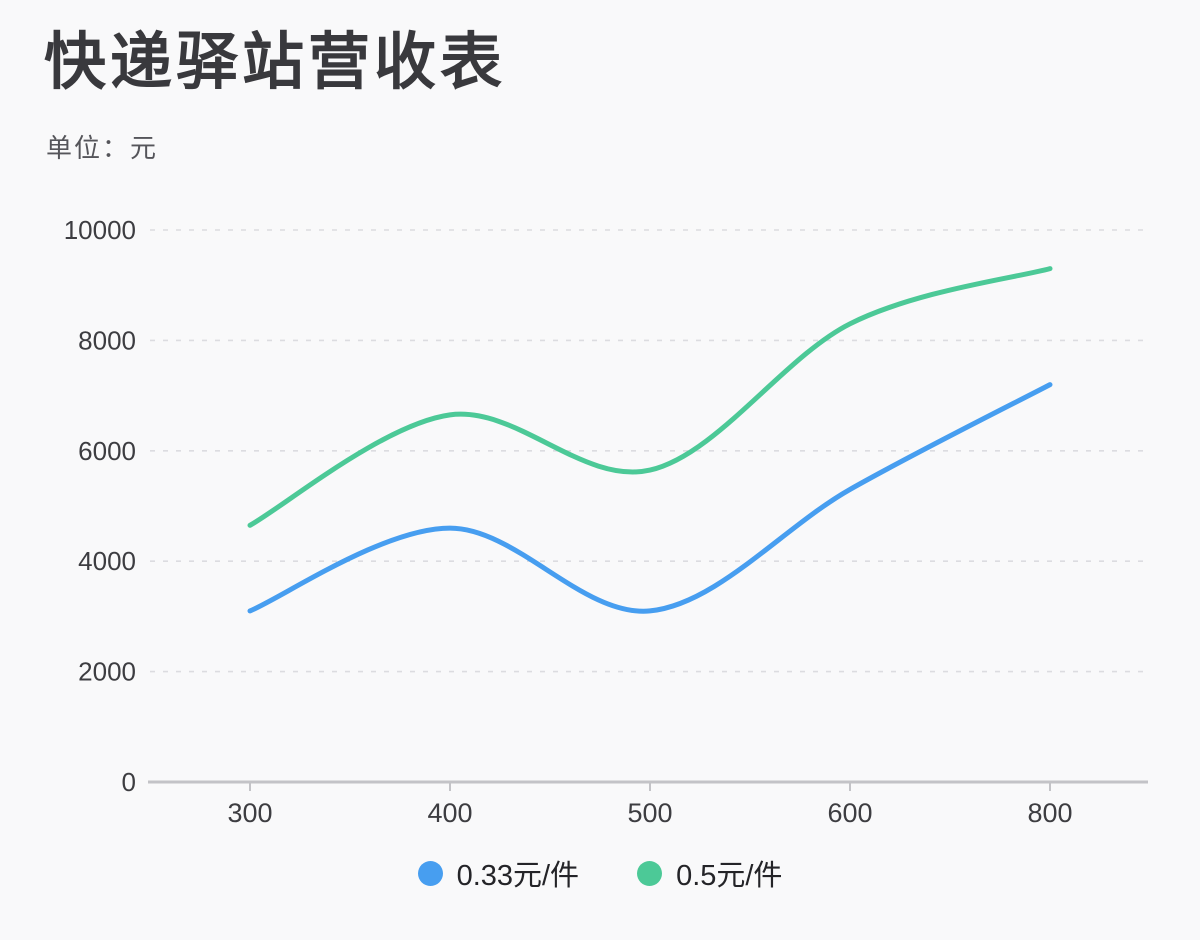  Describe the element at coordinates (1049, 813) in the screenshot. I see `x-axis-label: 800` at that location.